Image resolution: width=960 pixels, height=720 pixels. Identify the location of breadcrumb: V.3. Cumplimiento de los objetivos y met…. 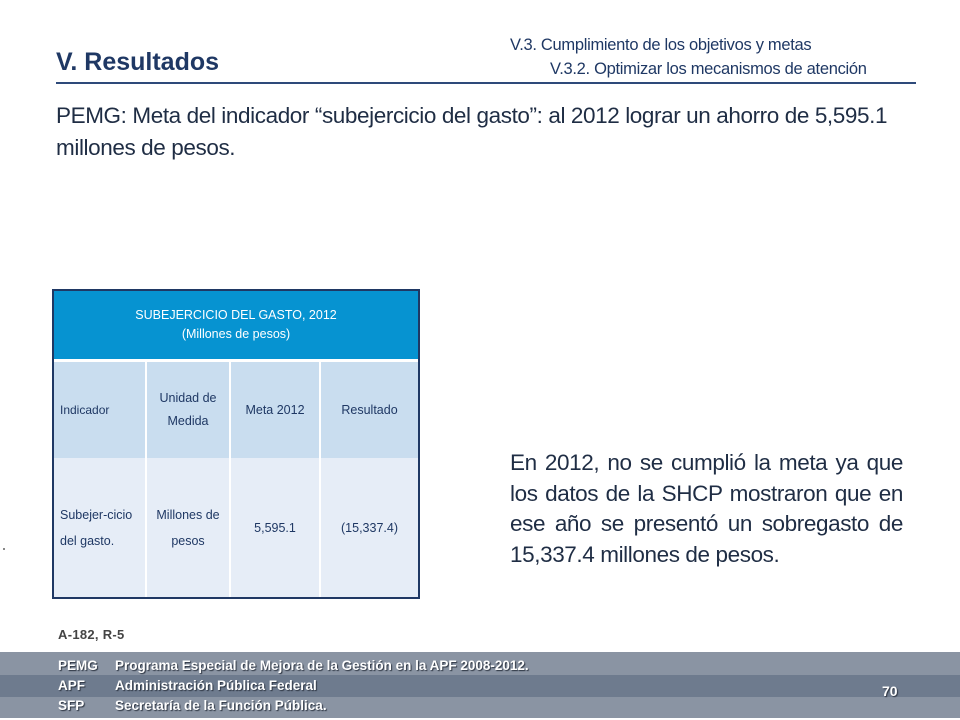
(688, 57).